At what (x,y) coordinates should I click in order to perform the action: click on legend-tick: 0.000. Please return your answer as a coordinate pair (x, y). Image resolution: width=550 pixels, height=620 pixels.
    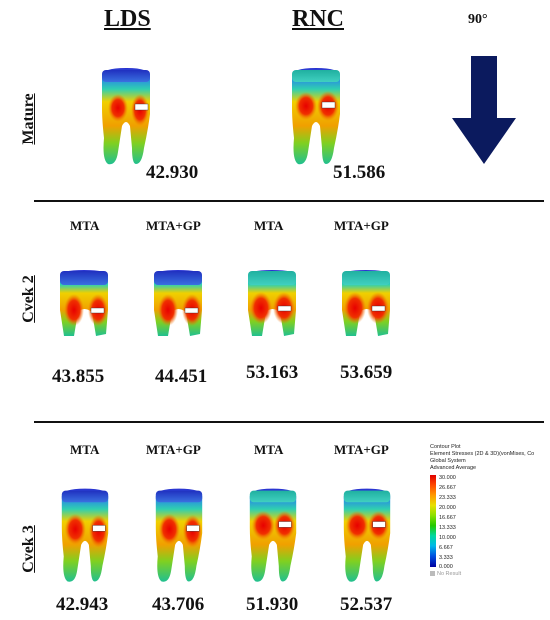
    Looking at the image, I should click on (446, 567).